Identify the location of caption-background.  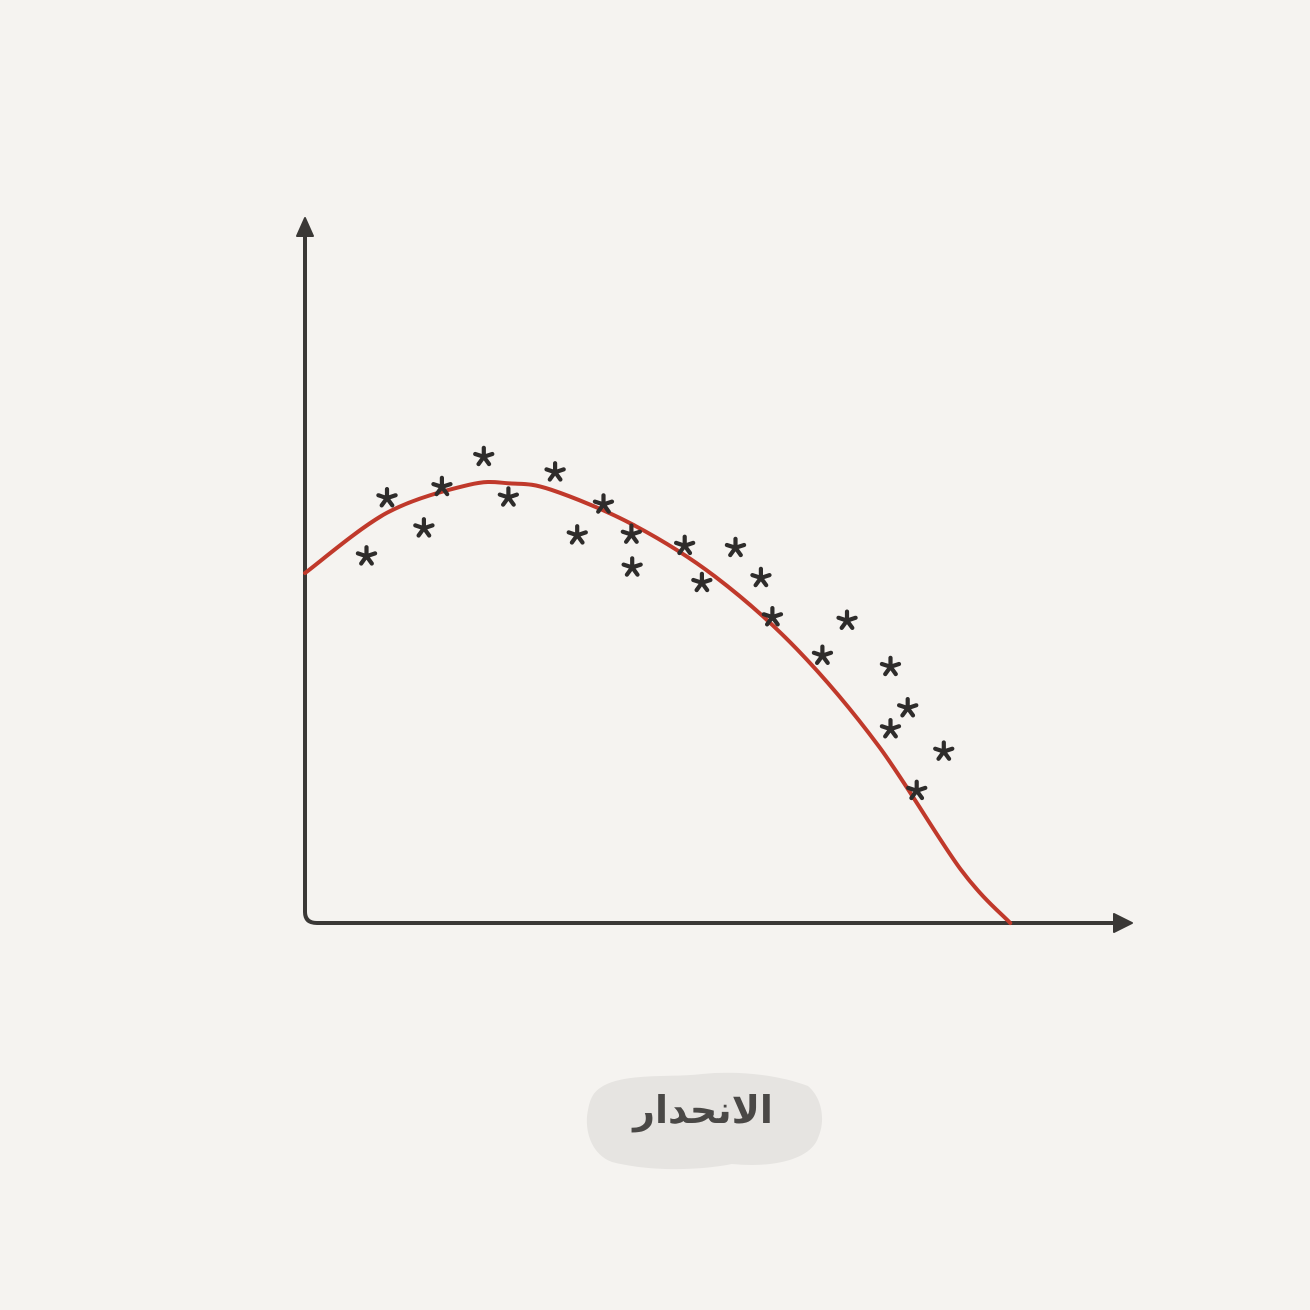
(704, 1121).